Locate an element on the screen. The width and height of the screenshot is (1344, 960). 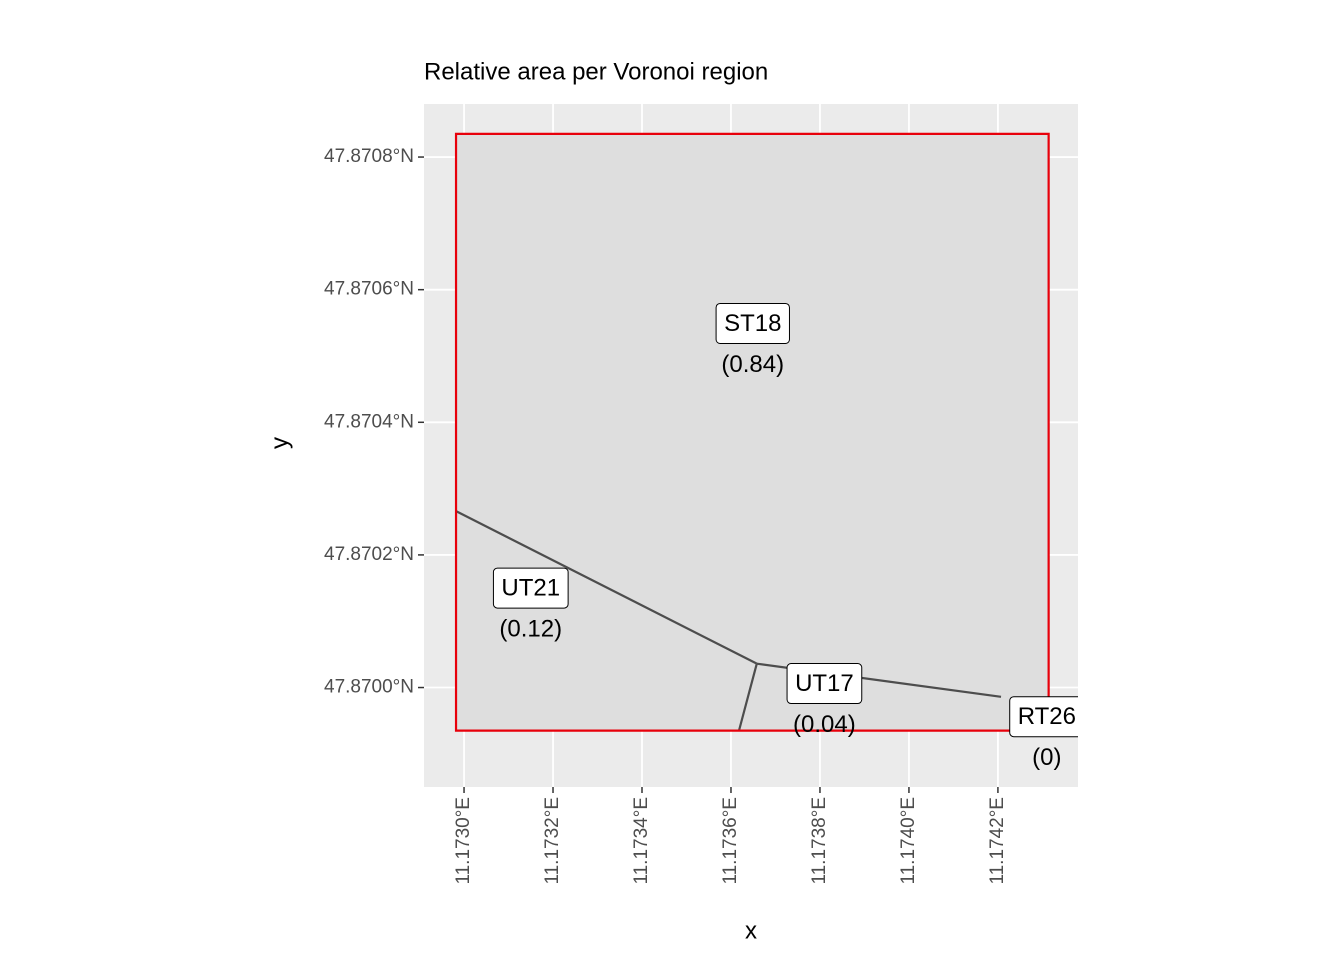
x-tick-label: 11.1740°E is located at coordinates (908, 841).